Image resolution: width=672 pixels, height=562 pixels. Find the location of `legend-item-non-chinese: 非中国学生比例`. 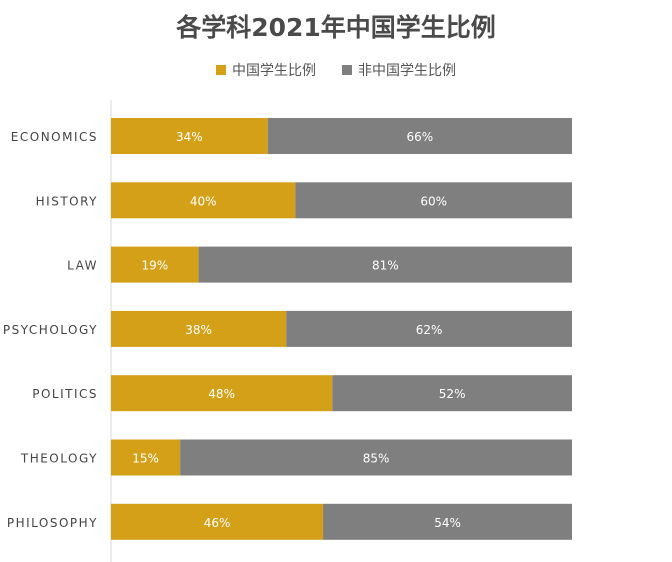

legend-item-non-chinese: 非中国学生比例 is located at coordinates (399, 70).